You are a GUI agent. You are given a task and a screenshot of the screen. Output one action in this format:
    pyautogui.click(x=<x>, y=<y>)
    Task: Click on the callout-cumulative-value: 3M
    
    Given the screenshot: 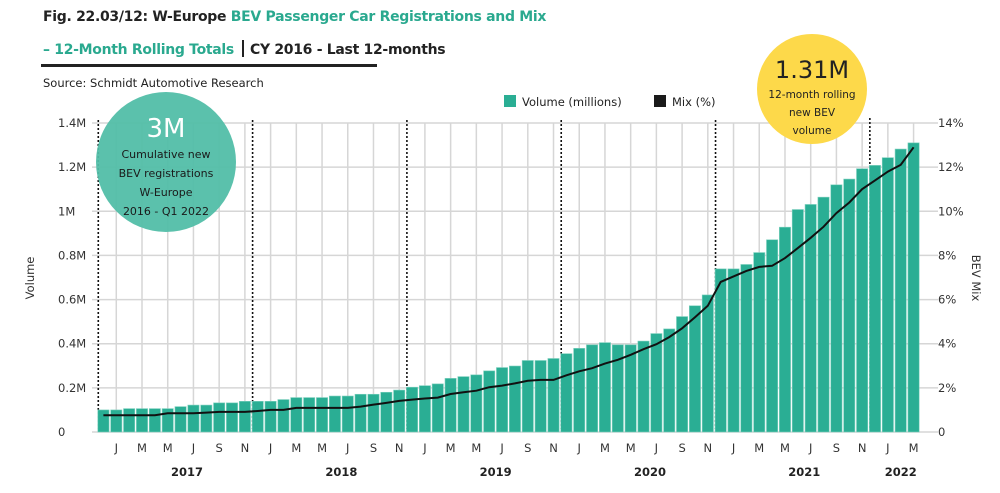 What is the action you would take?
    pyautogui.click(x=166, y=129)
    